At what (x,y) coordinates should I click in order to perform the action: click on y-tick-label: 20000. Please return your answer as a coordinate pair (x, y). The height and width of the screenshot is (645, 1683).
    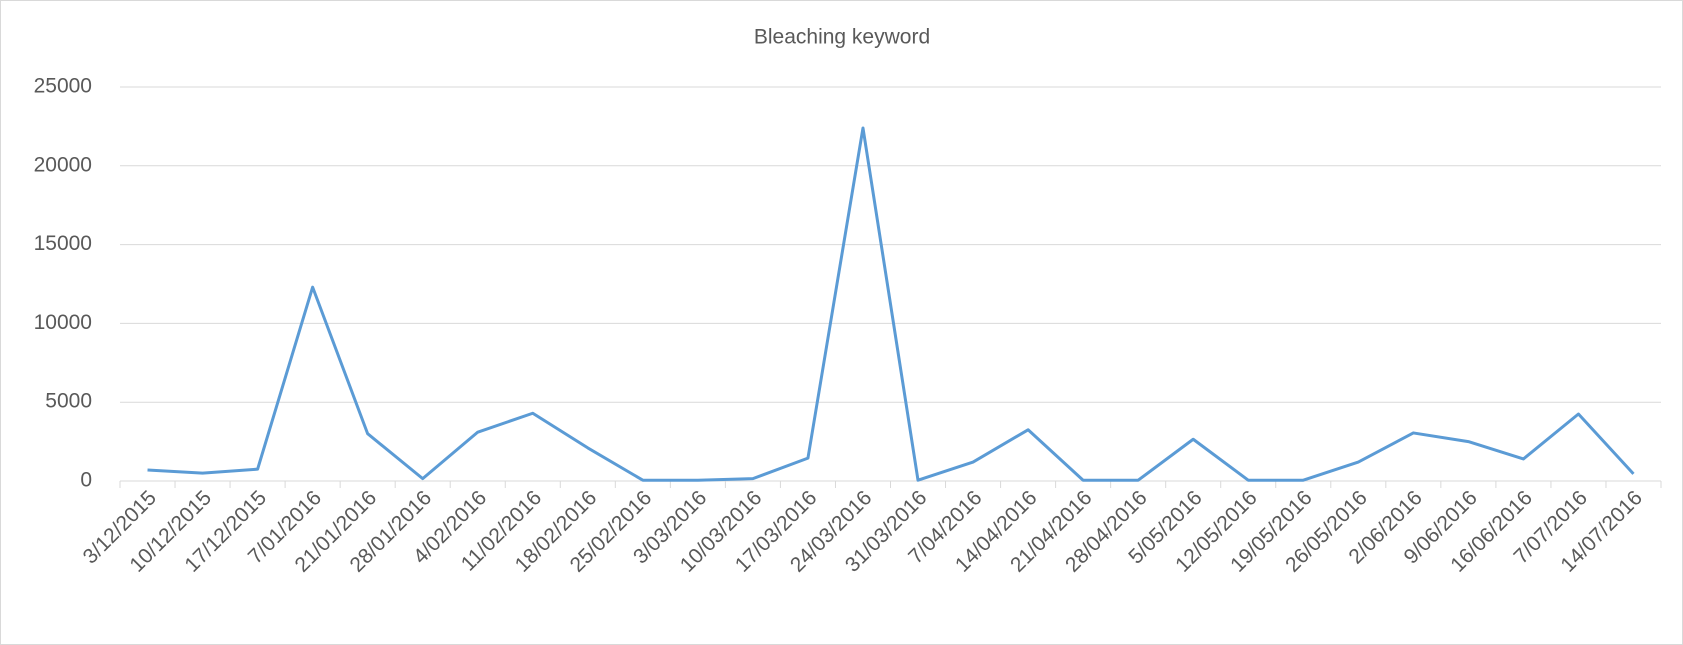
    Looking at the image, I should click on (63, 164).